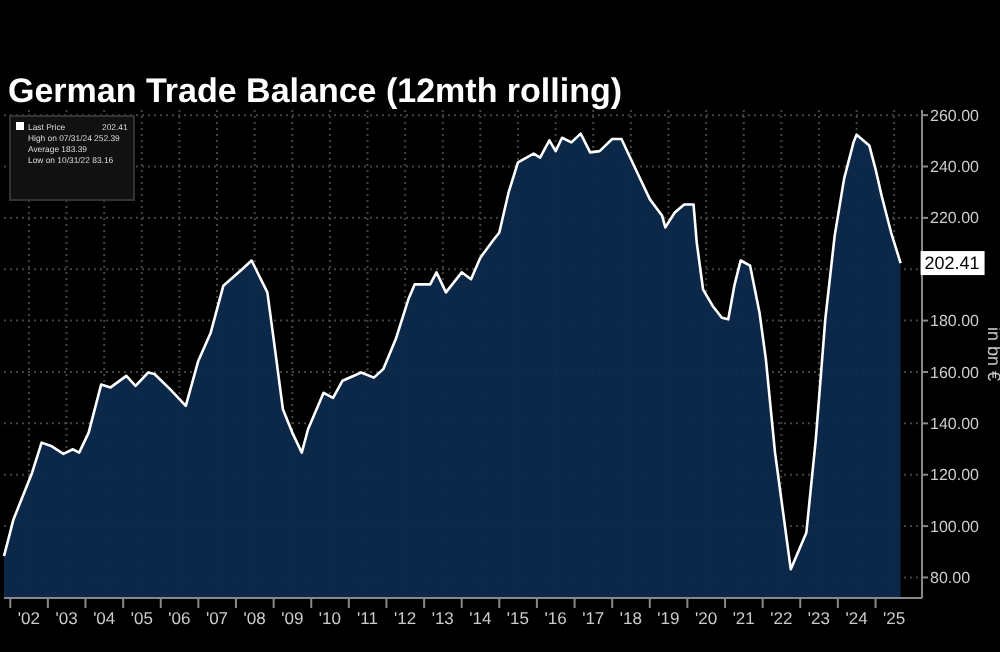 The height and width of the screenshot is (652, 1000). Describe the element at coordinates (669, 618) in the screenshot. I see `x-tick-label: '19` at that location.